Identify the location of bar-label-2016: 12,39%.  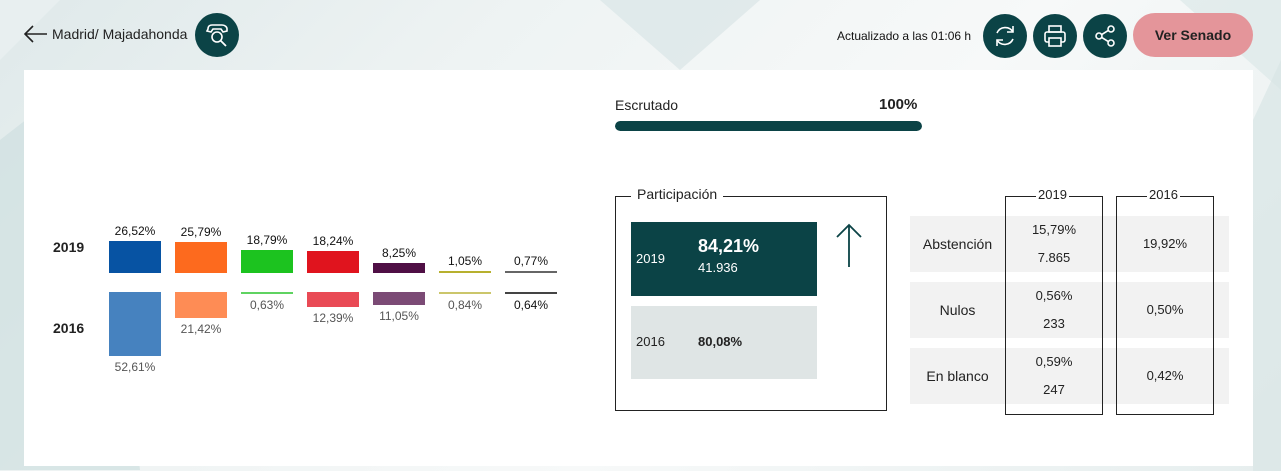
(333, 318).